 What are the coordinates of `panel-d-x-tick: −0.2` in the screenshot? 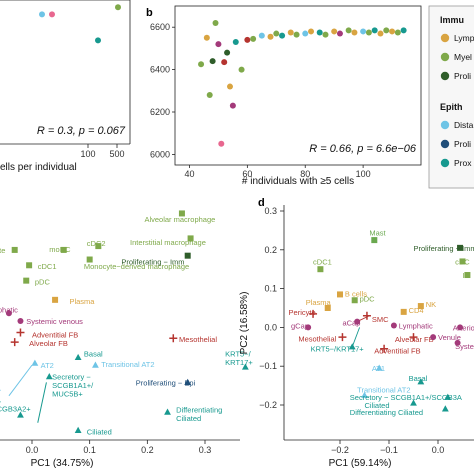 It's located at (340, 450).